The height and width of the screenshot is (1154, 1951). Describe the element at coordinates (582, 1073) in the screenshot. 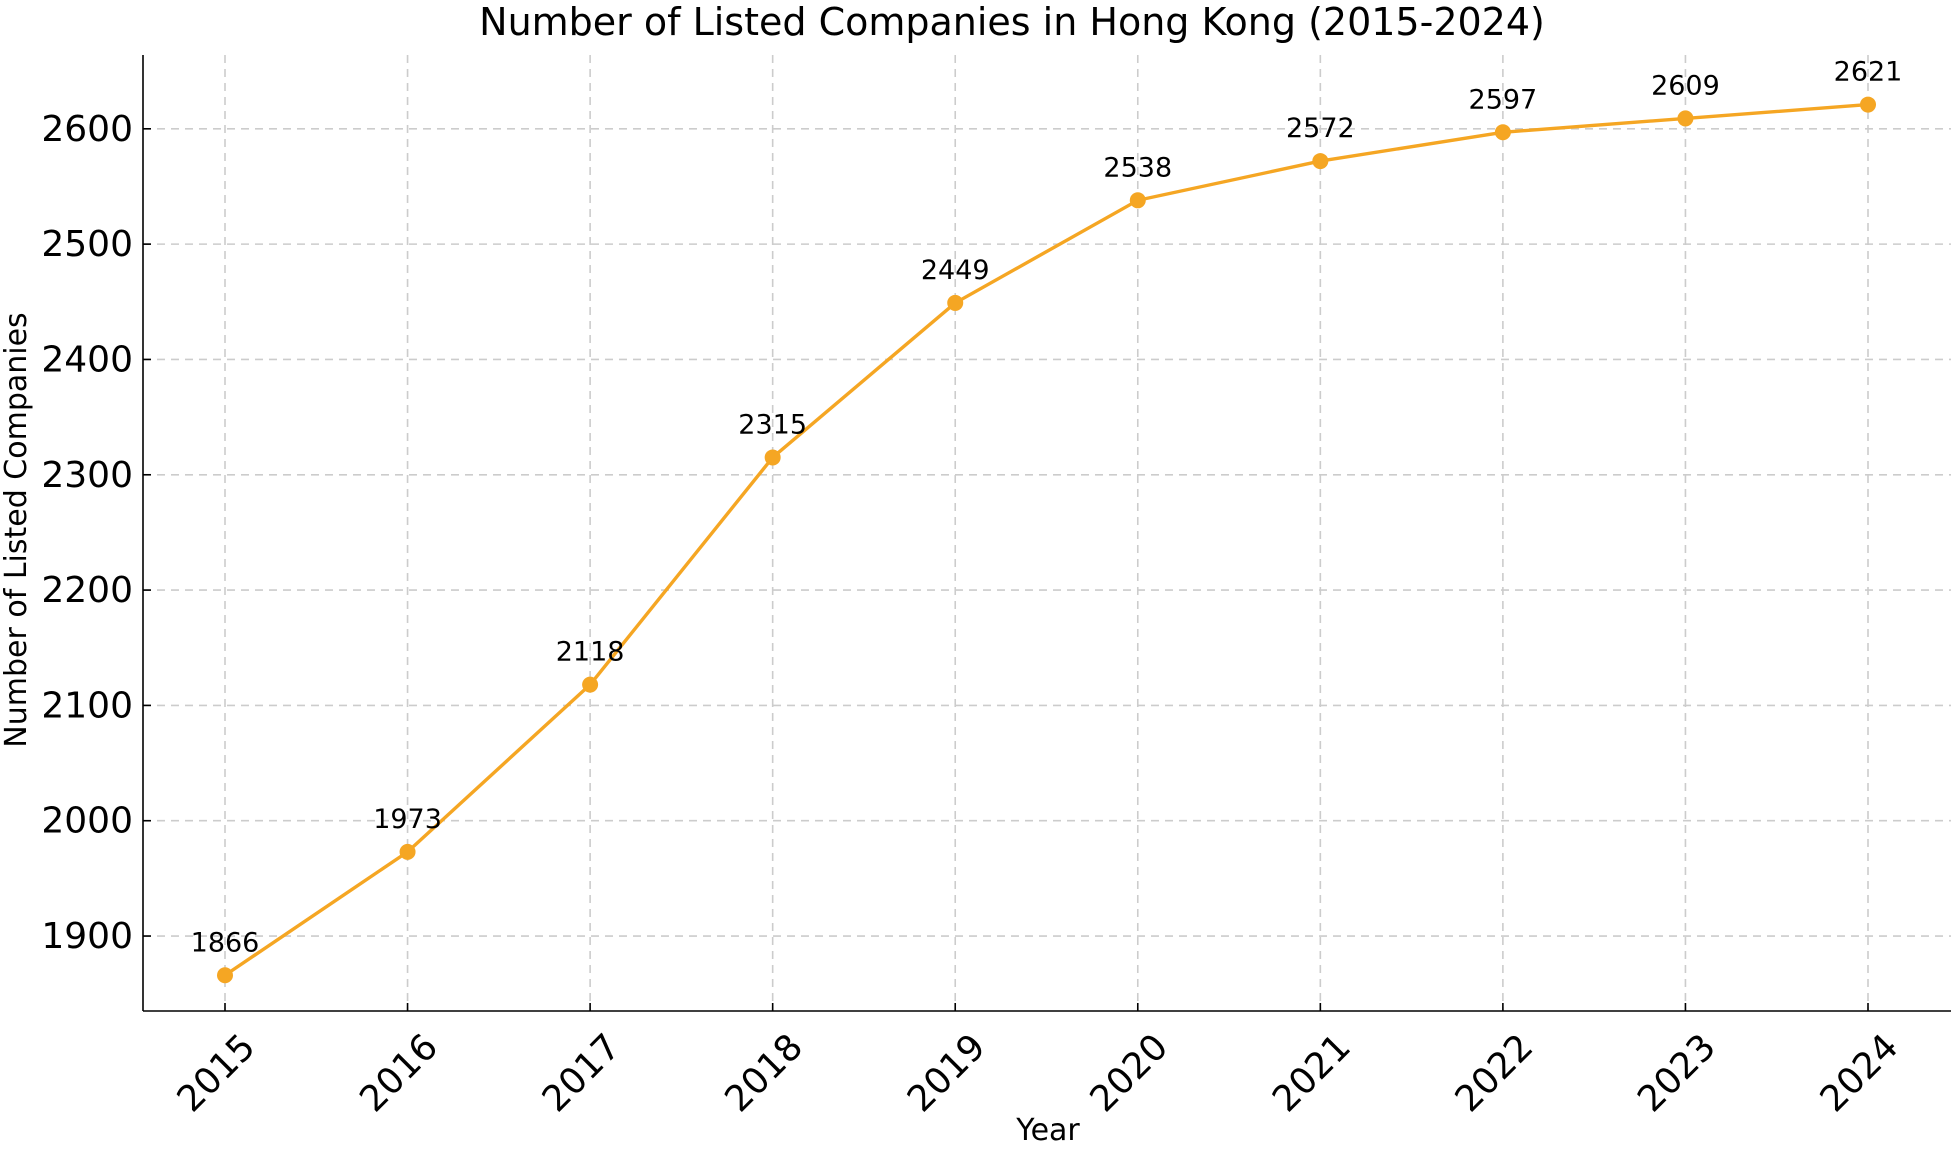

I see `x-tick-label: 2017` at that location.